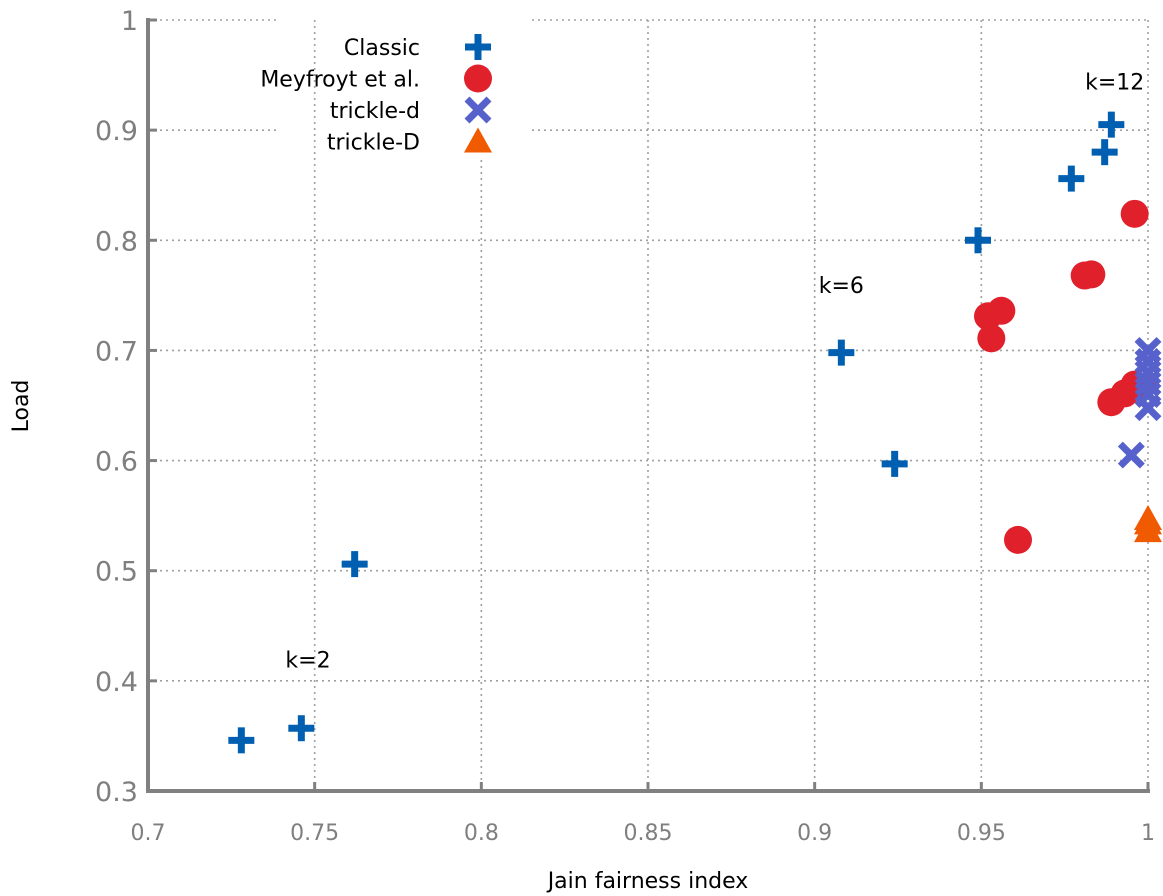 This screenshot has height=896, width=1163. I want to click on y-tick-label: 0.9, so click(116, 131).